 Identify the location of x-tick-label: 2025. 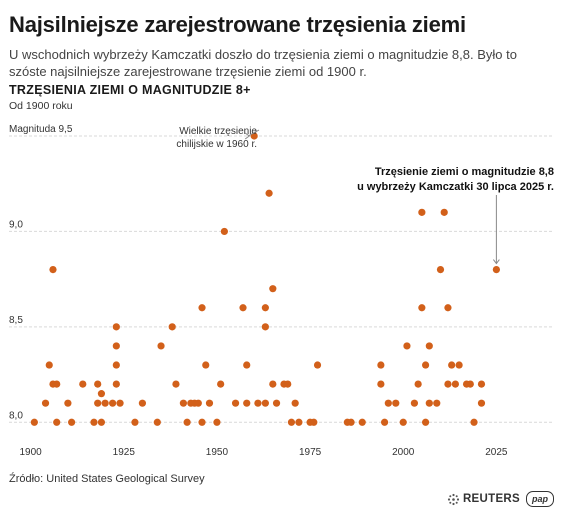
(496, 452).